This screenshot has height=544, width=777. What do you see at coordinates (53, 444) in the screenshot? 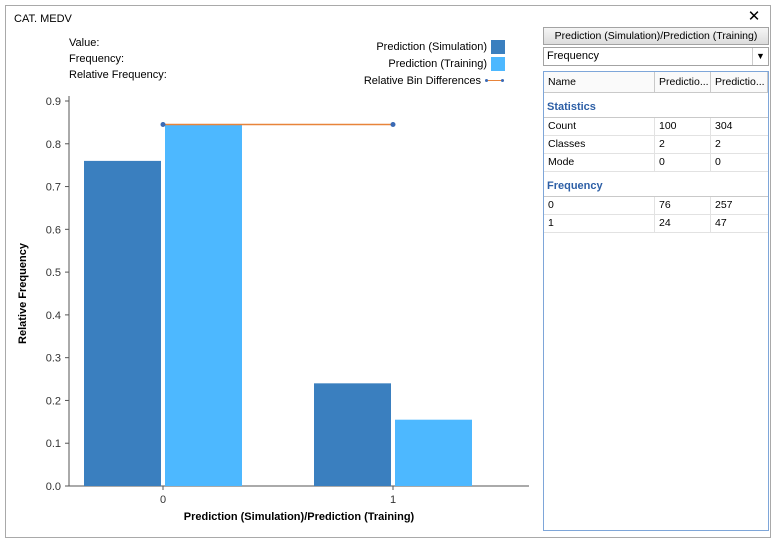
I see `y-tick-label: 0.1` at bounding box center [53, 444].